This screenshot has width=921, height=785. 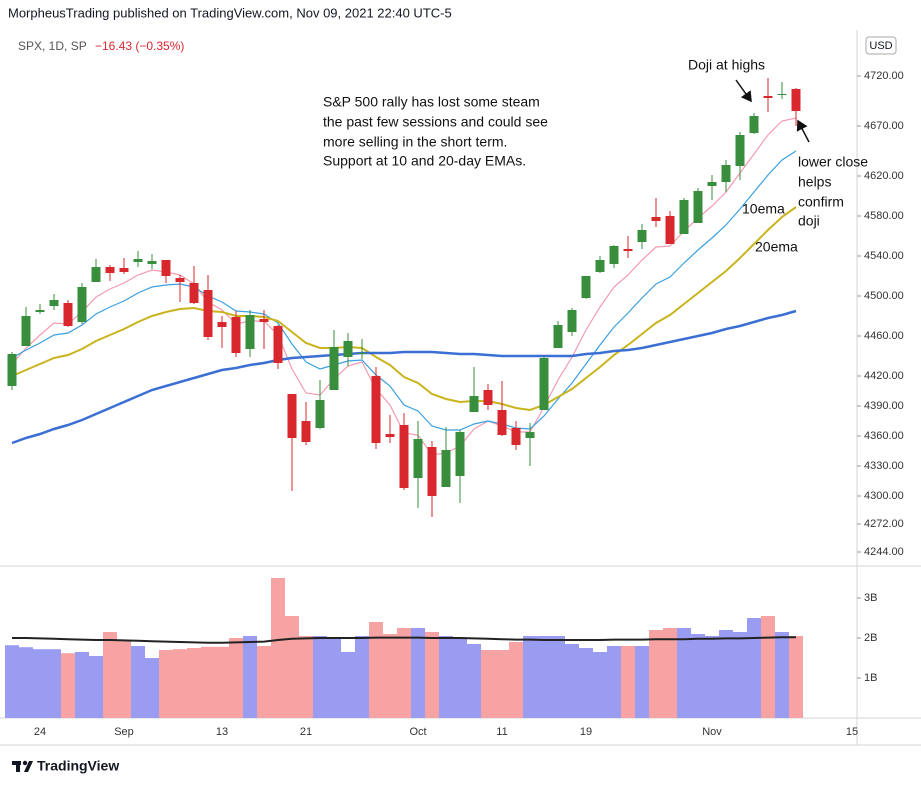 What do you see at coordinates (884, 336) in the screenshot?
I see `y-tick-label: 4460.00` at bounding box center [884, 336].